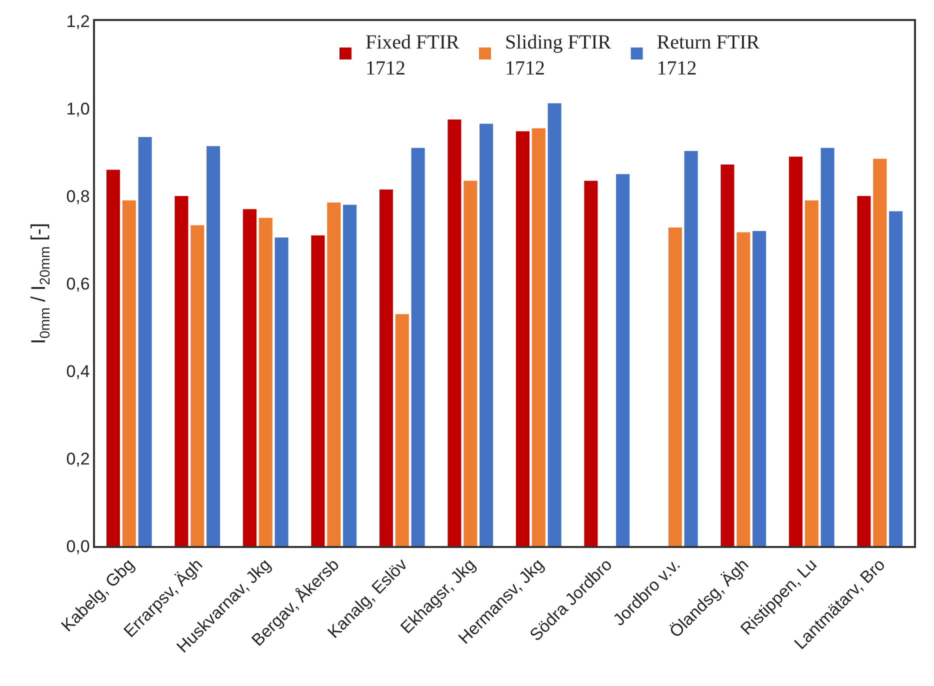 The image size is (934, 686). I want to click on y-tick-label: 0,6, so click(78, 284).